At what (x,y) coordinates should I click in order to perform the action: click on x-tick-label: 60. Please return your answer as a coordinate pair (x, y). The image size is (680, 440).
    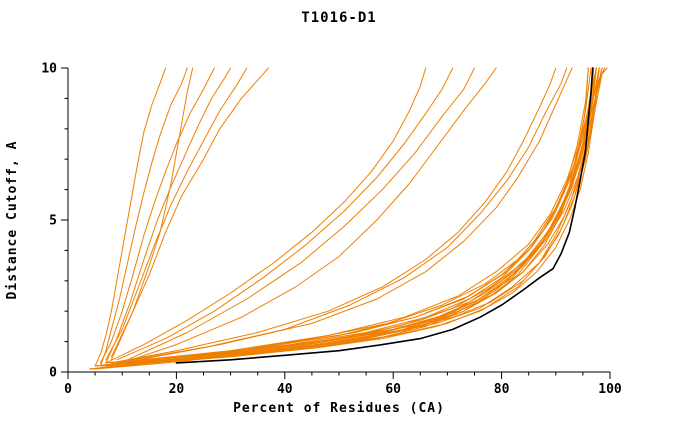
    Looking at the image, I should click on (393, 389).